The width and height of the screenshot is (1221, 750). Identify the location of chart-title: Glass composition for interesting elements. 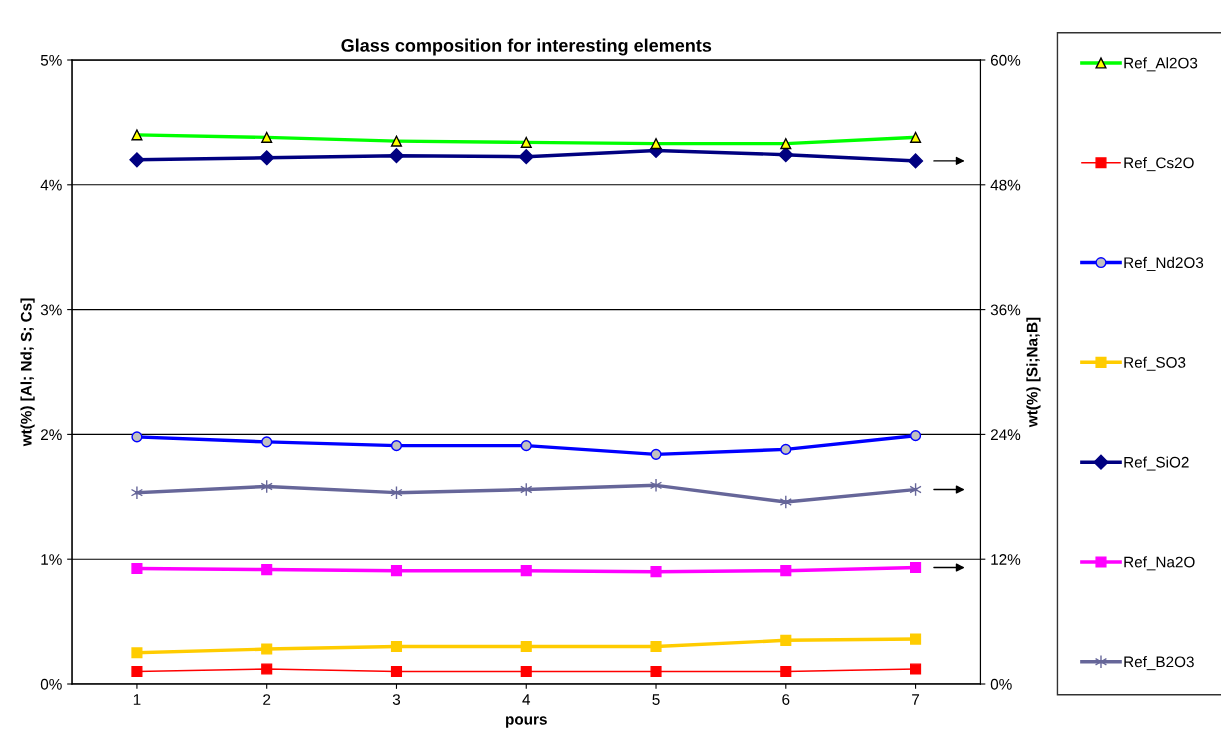
(526, 47).